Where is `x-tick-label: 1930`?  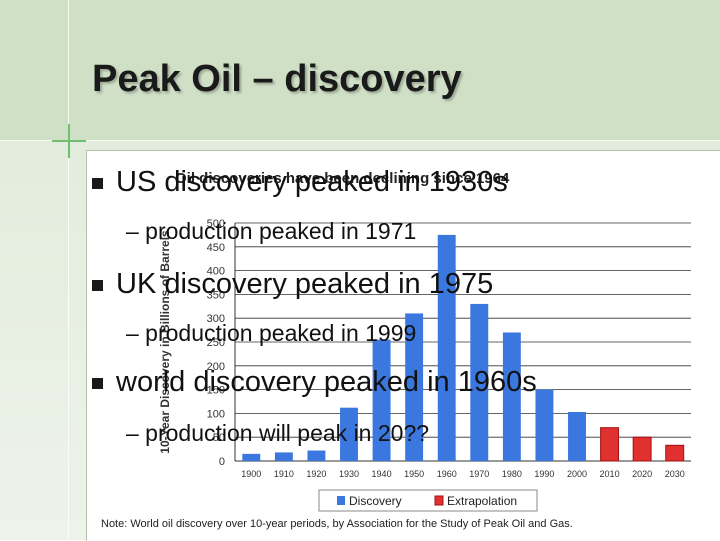 x-tick-label: 1930 is located at coordinates (349, 474).